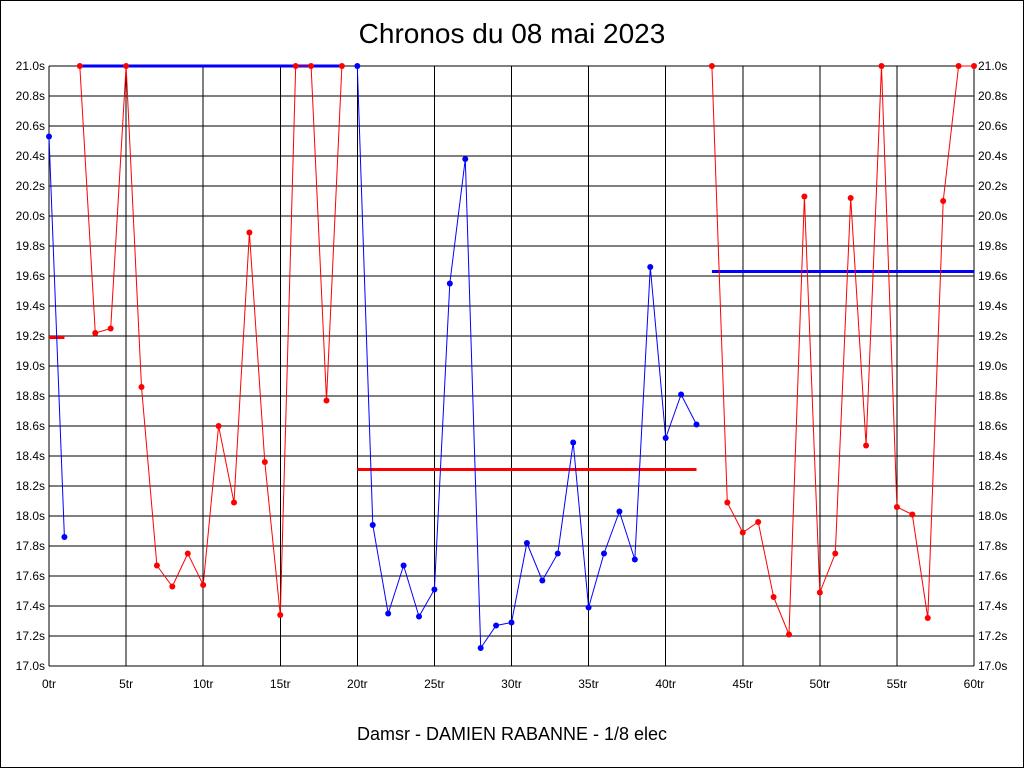 This screenshot has height=768, width=1024. I want to click on y-tick-label-left: 17.6s, so click(30, 576).